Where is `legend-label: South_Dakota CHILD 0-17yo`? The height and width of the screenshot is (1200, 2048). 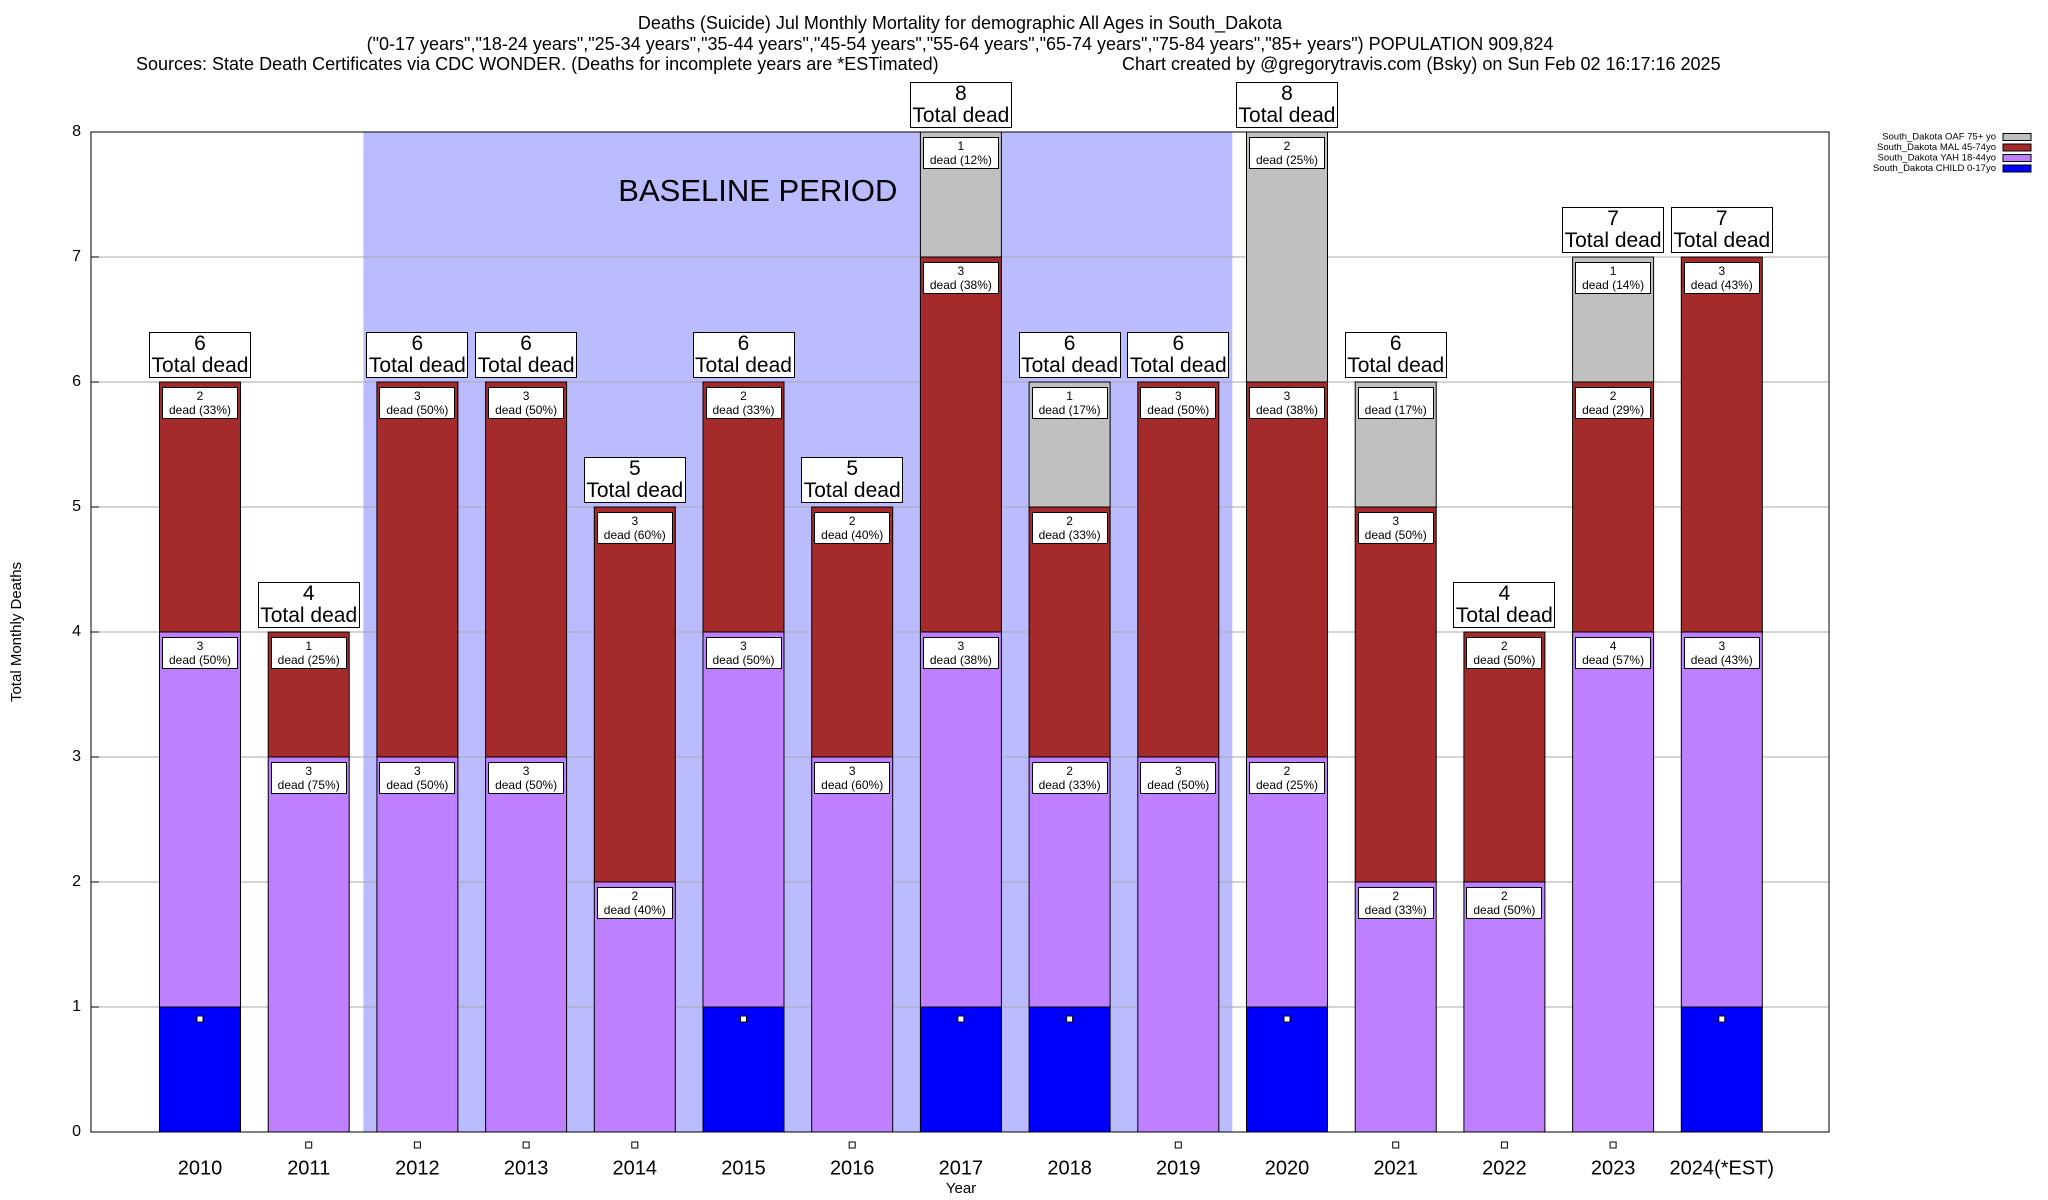
legend-label: South_Dakota CHILD 0-17yo is located at coordinates (1934, 168).